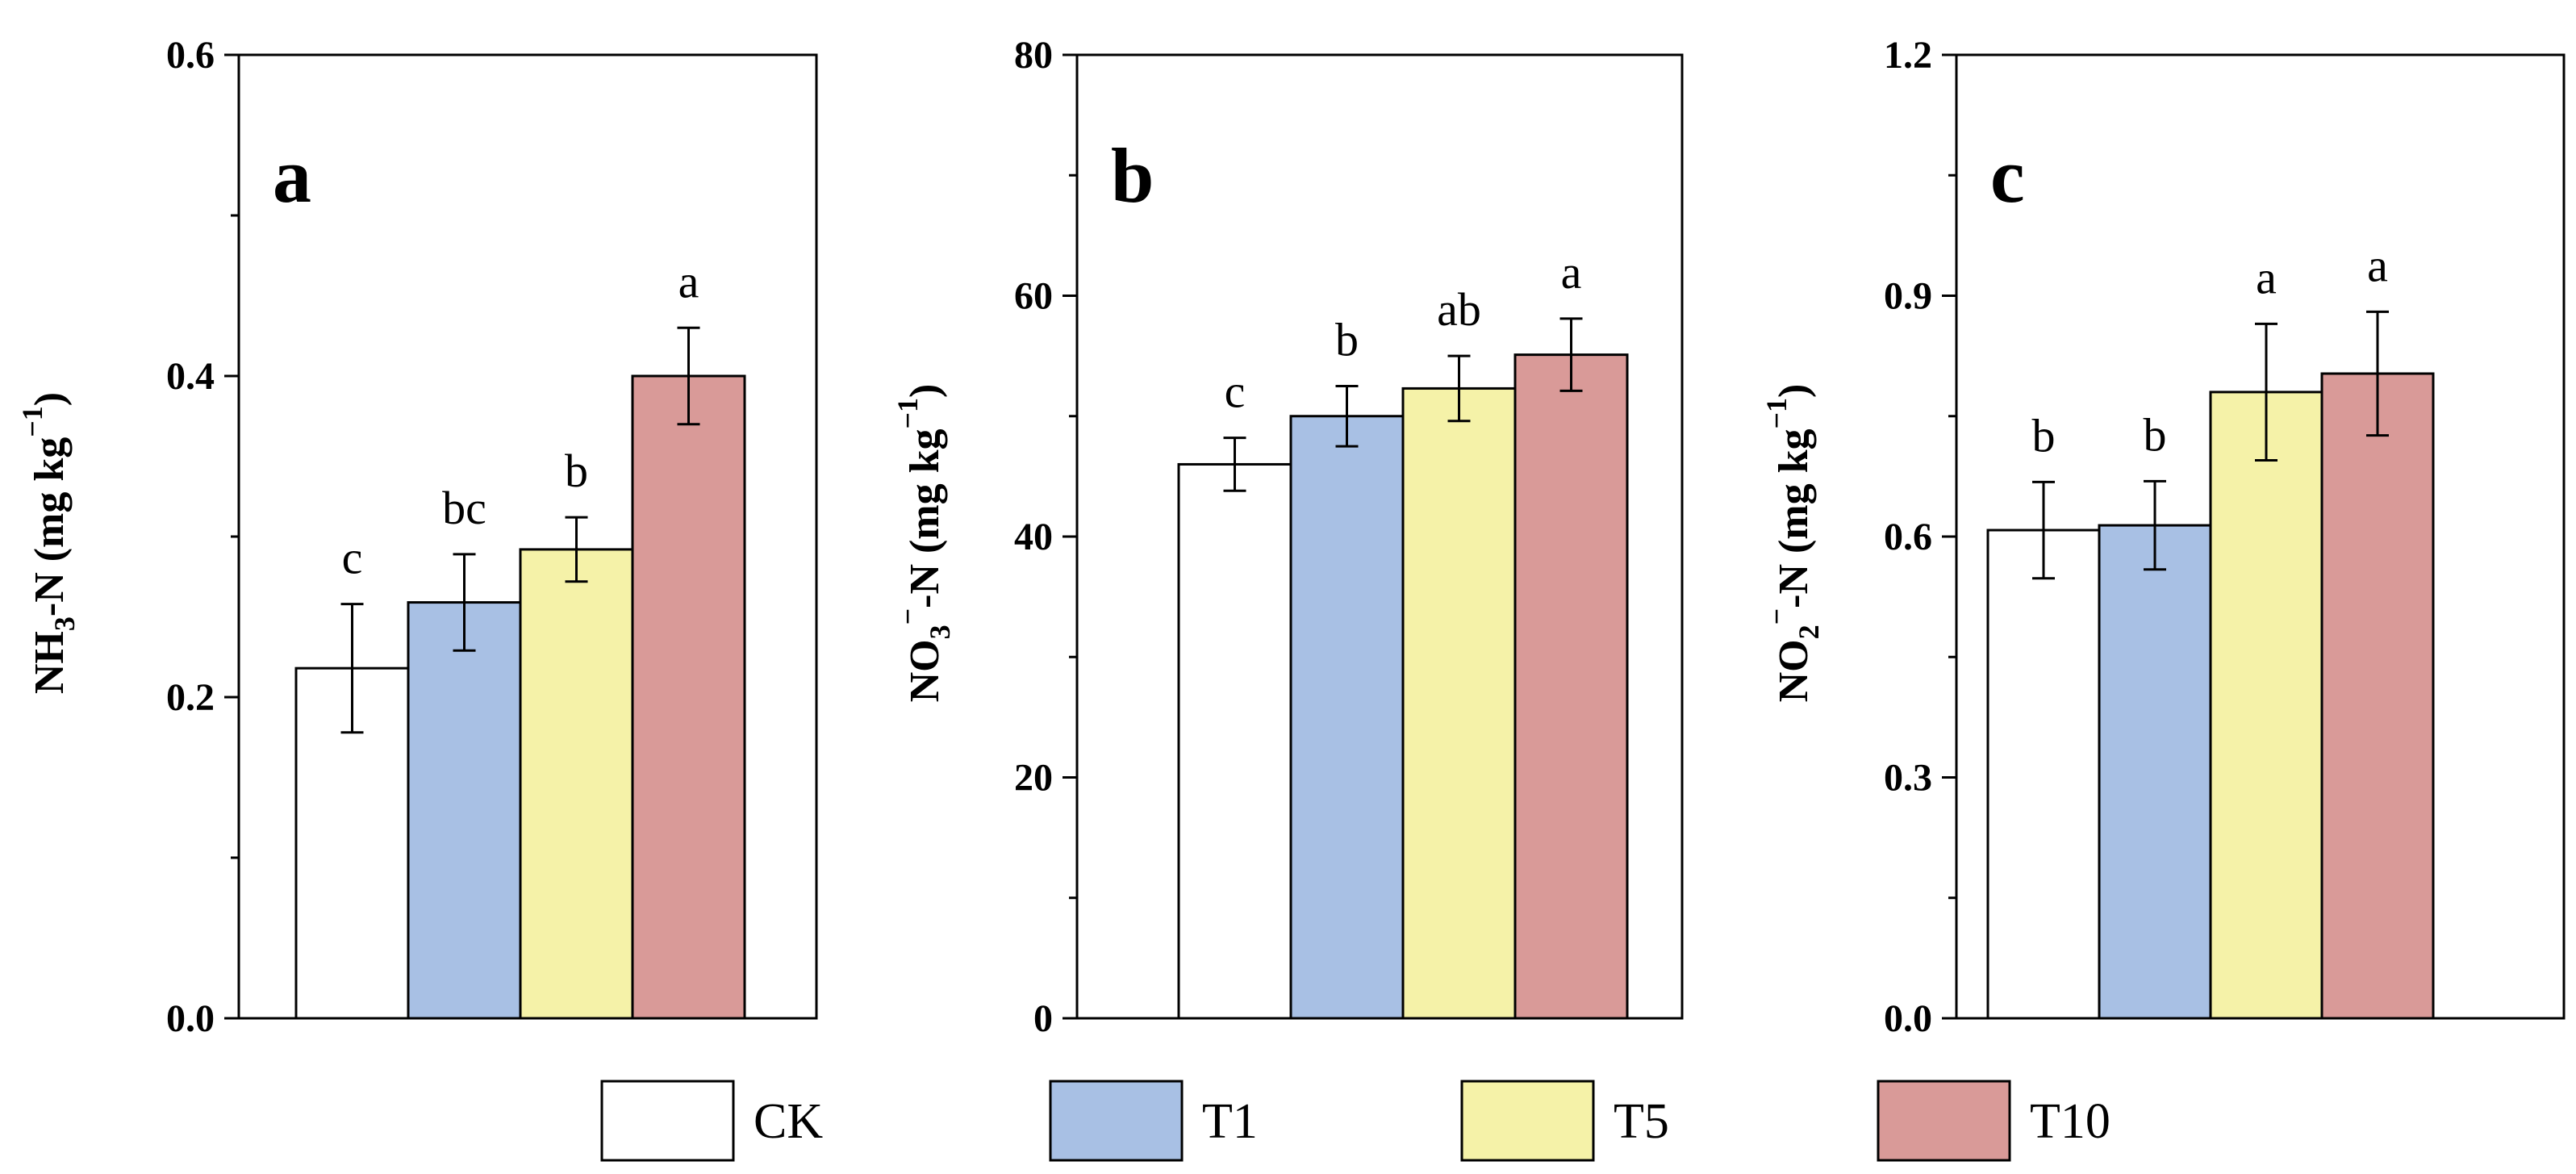  I want to click on y-tick-label: 60, so click(1033, 296).